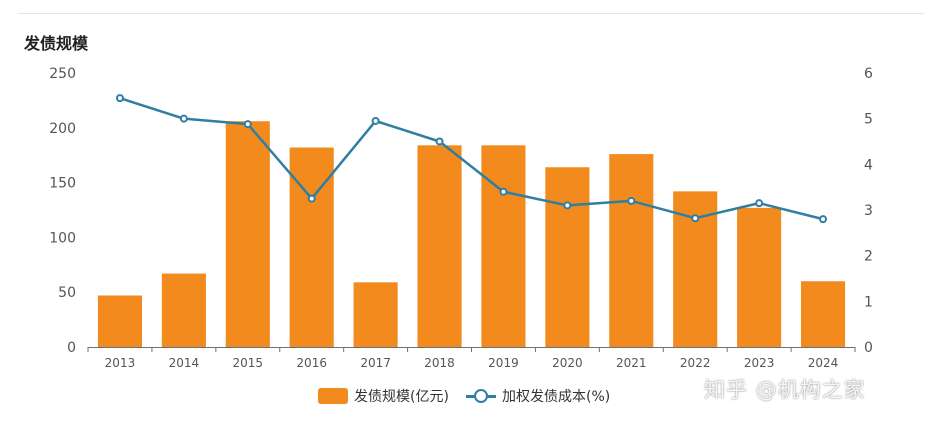  What do you see at coordinates (695, 218) in the screenshot?
I see `point-2022` at bounding box center [695, 218].